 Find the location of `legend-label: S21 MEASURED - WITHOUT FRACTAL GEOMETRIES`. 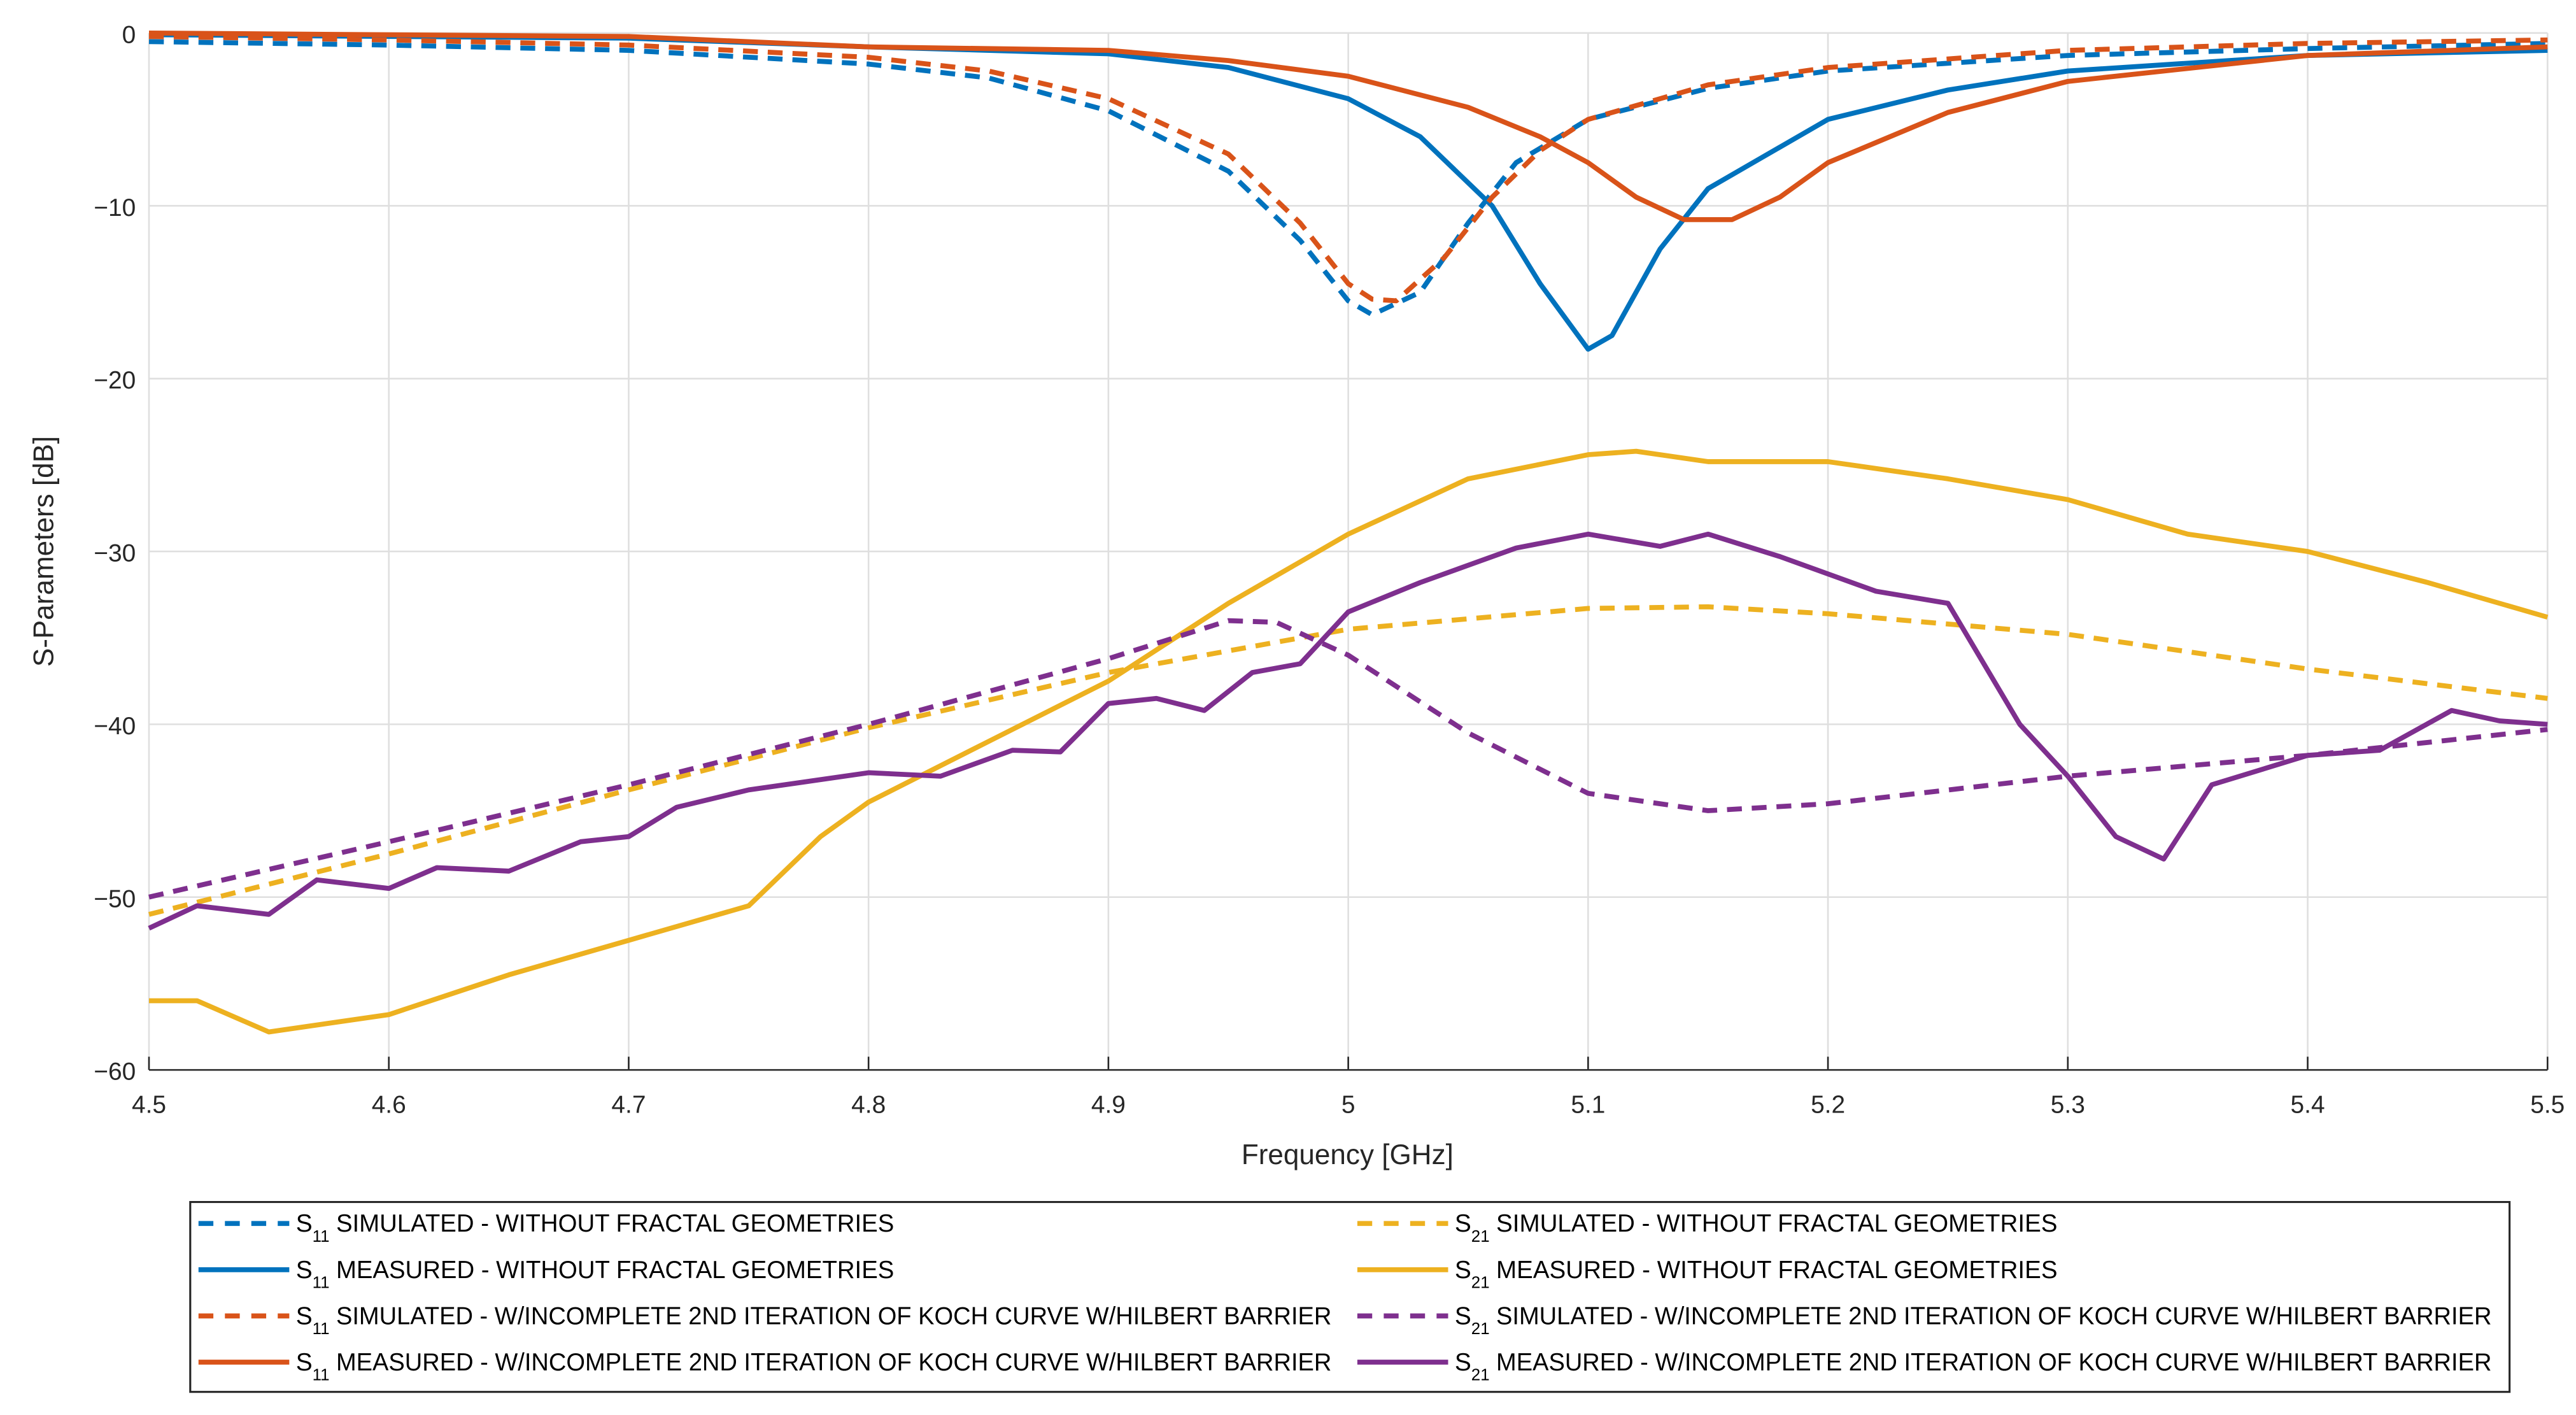

legend-label: S21 MEASURED - WITHOUT FRACTAL GEOMETRIES is located at coordinates (1756, 1274).